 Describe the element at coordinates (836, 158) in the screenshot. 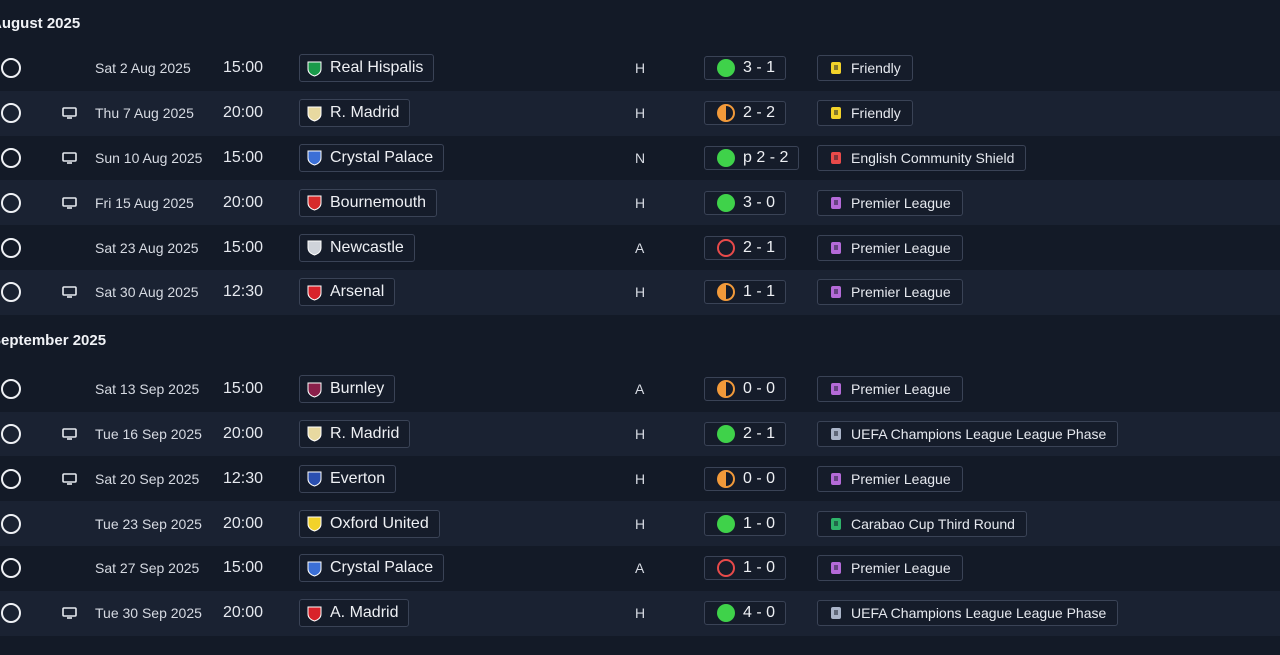

I see `community-shield-icon` at that location.